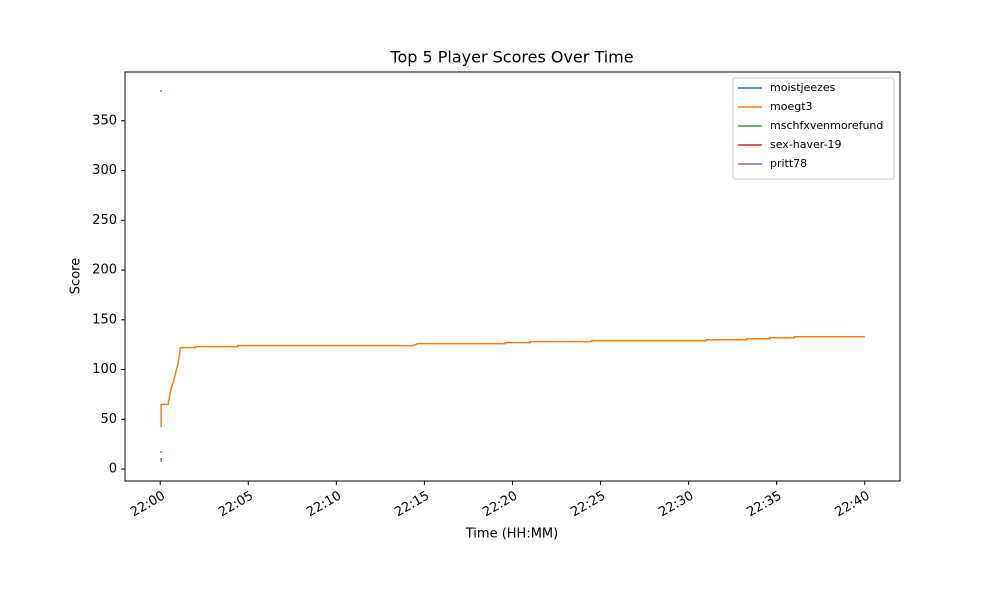 The image size is (1000, 600). Describe the element at coordinates (113, 469) in the screenshot. I see `y-tick-label: 0` at that location.